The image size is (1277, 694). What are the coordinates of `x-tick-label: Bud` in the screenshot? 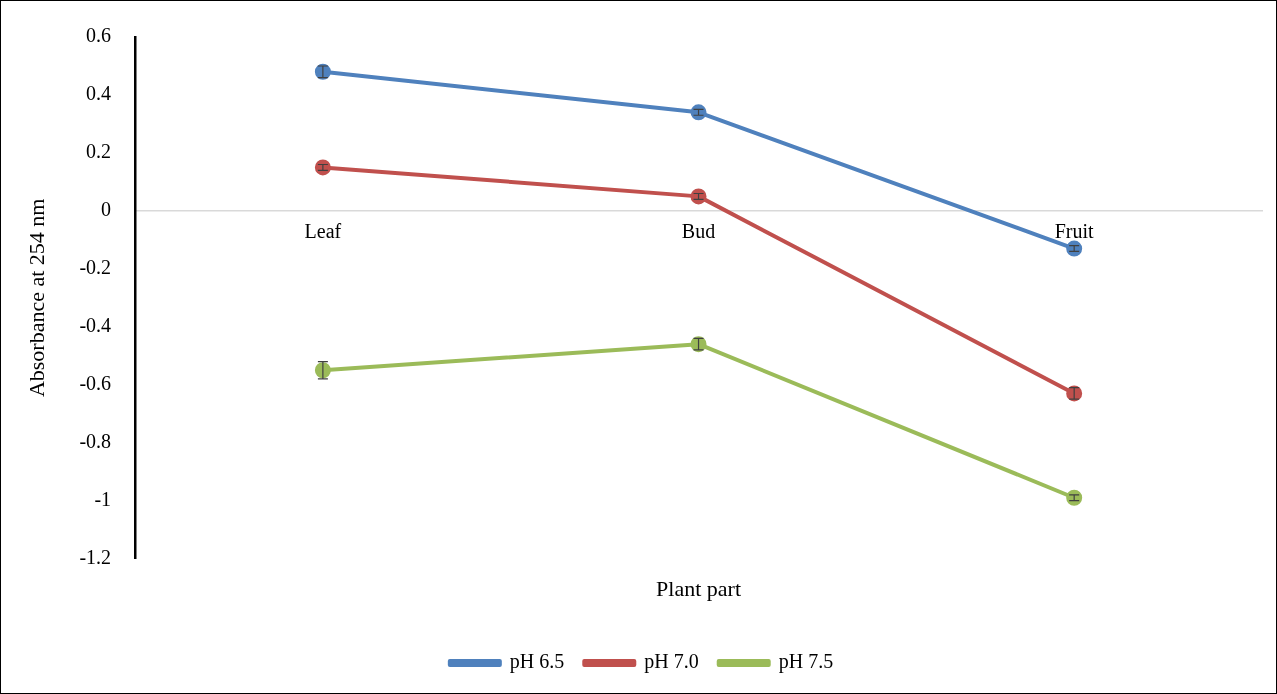 It's located at (698, 231).